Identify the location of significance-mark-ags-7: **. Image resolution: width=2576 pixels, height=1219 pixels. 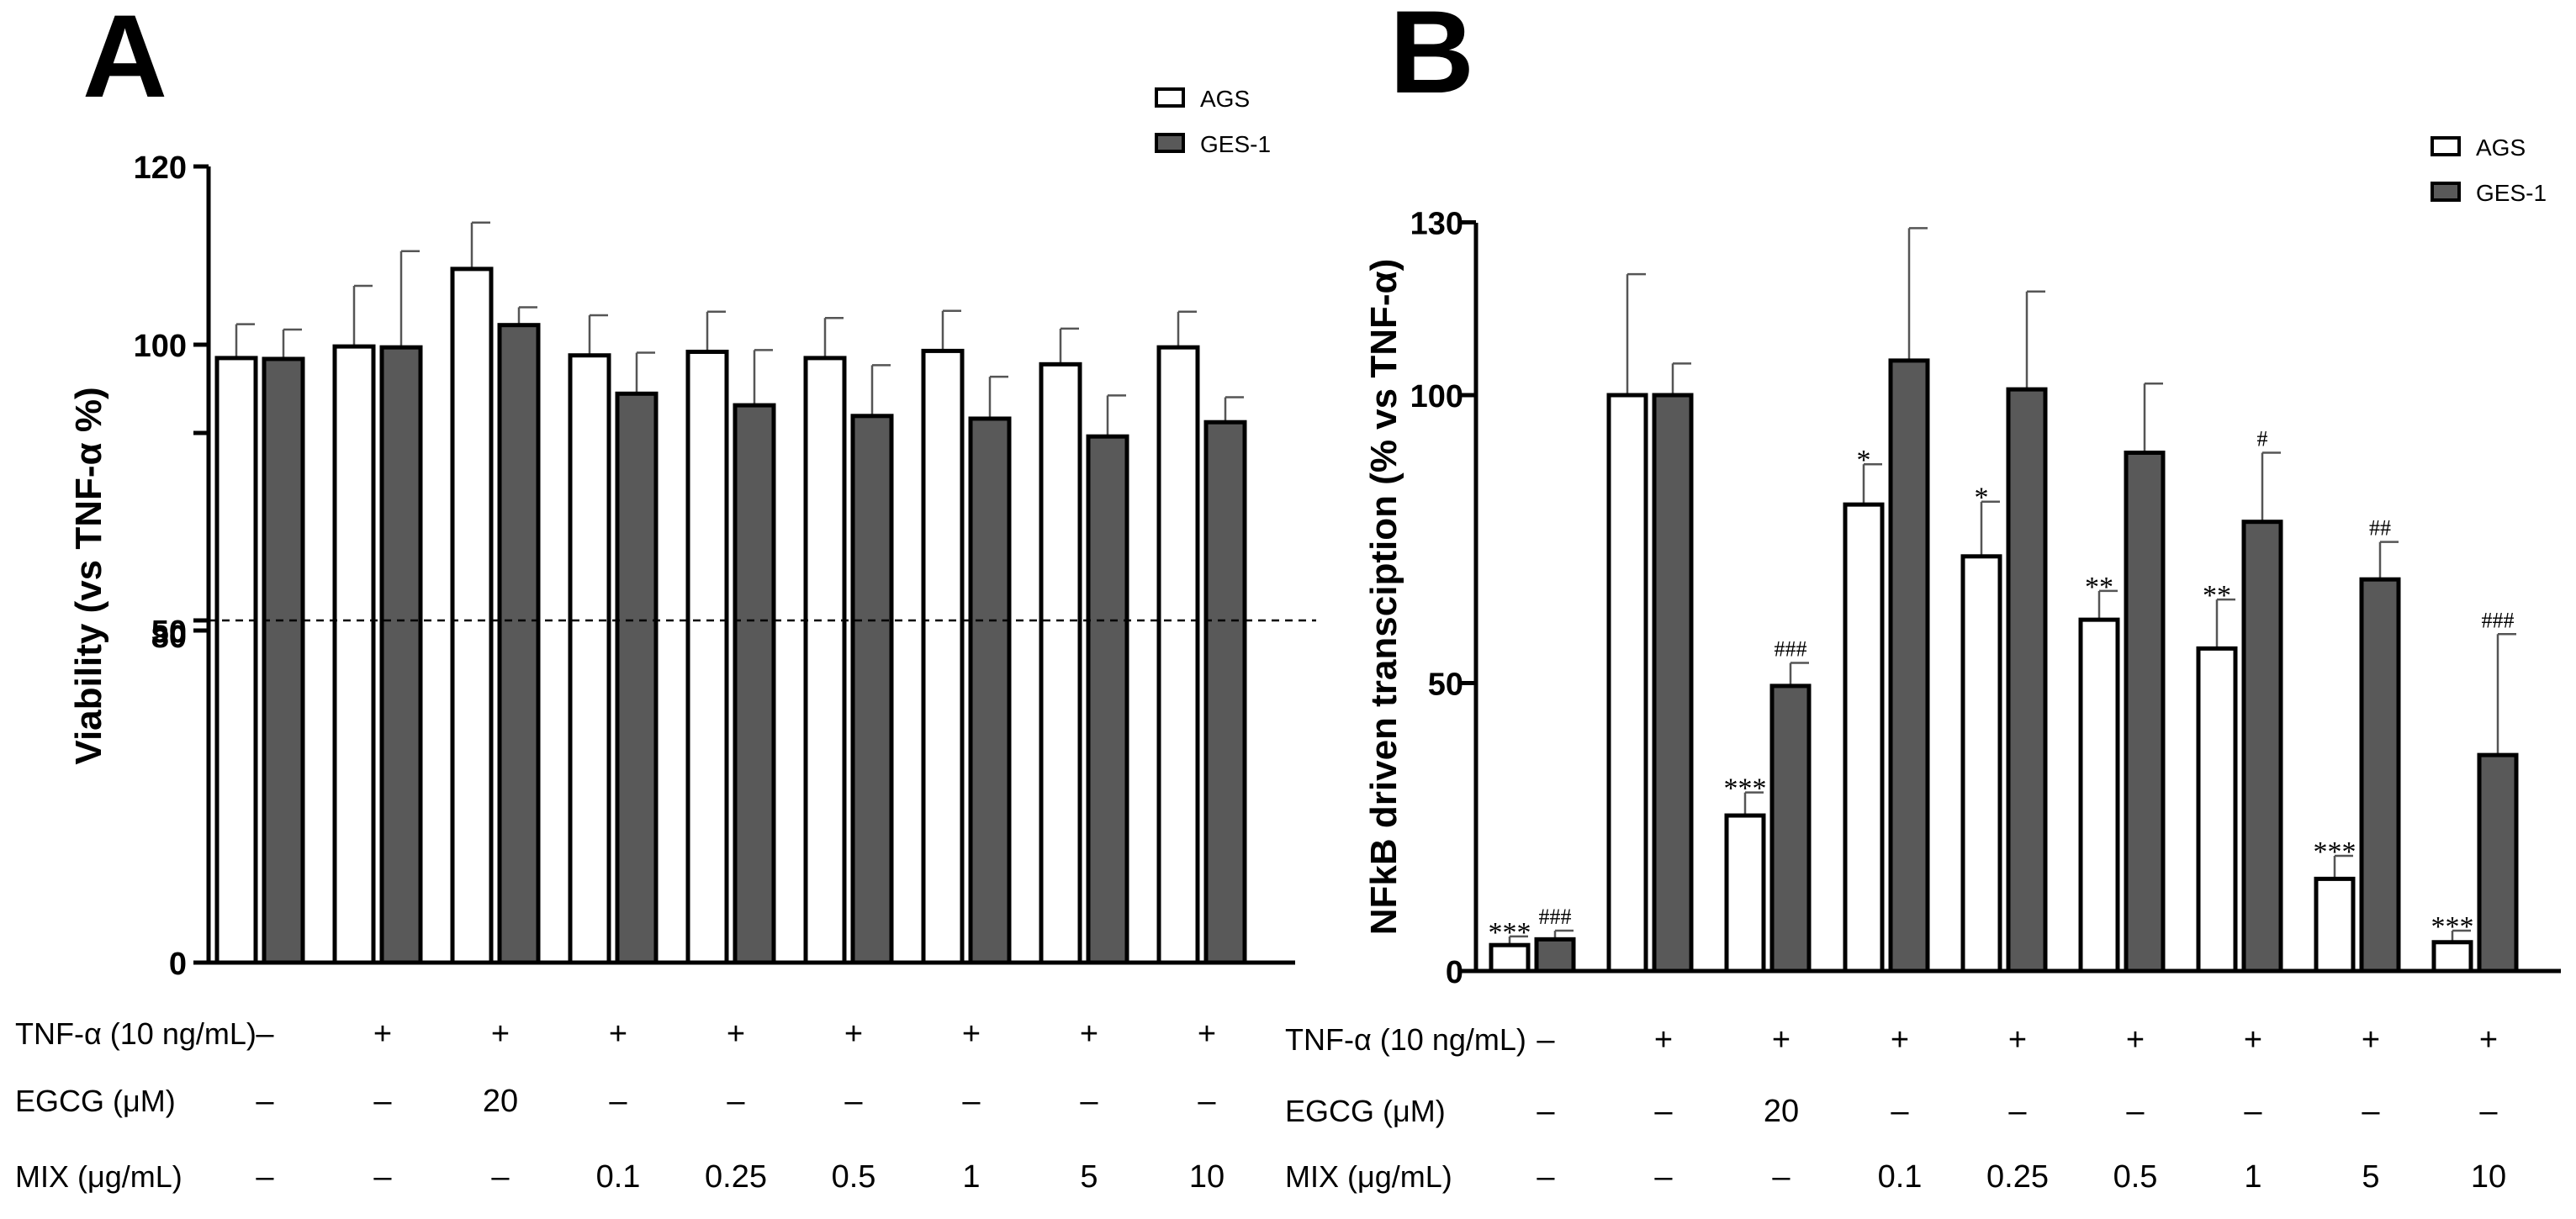
(2217, 595).